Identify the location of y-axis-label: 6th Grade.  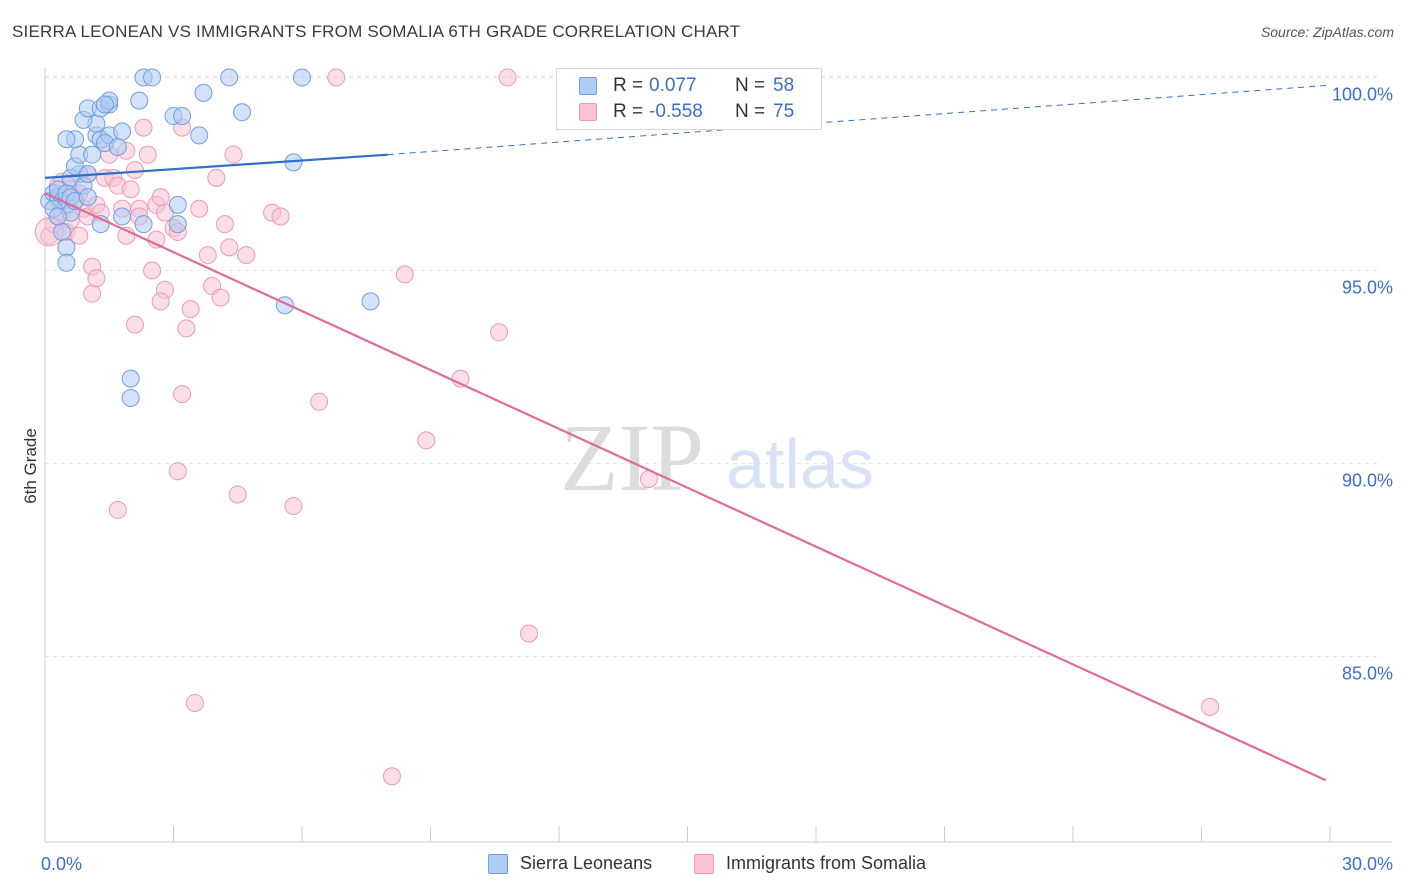
(30, 466).